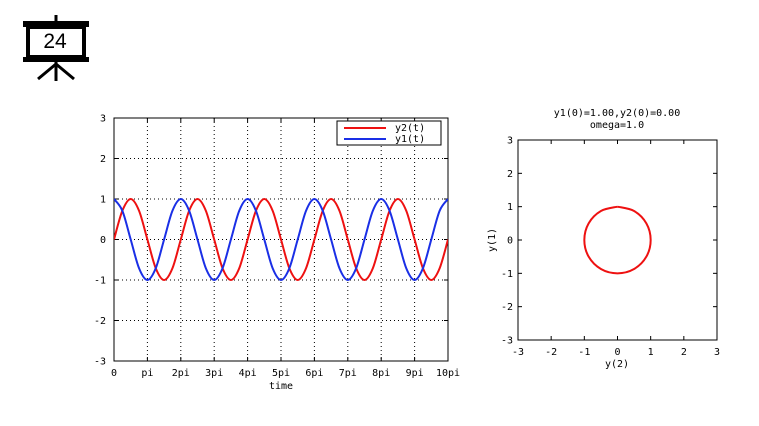  What do you see at coordinates (410, 139) in the screenshot?
I see `legend-label-y1: y1(t)` at bounding box center [410, 139].